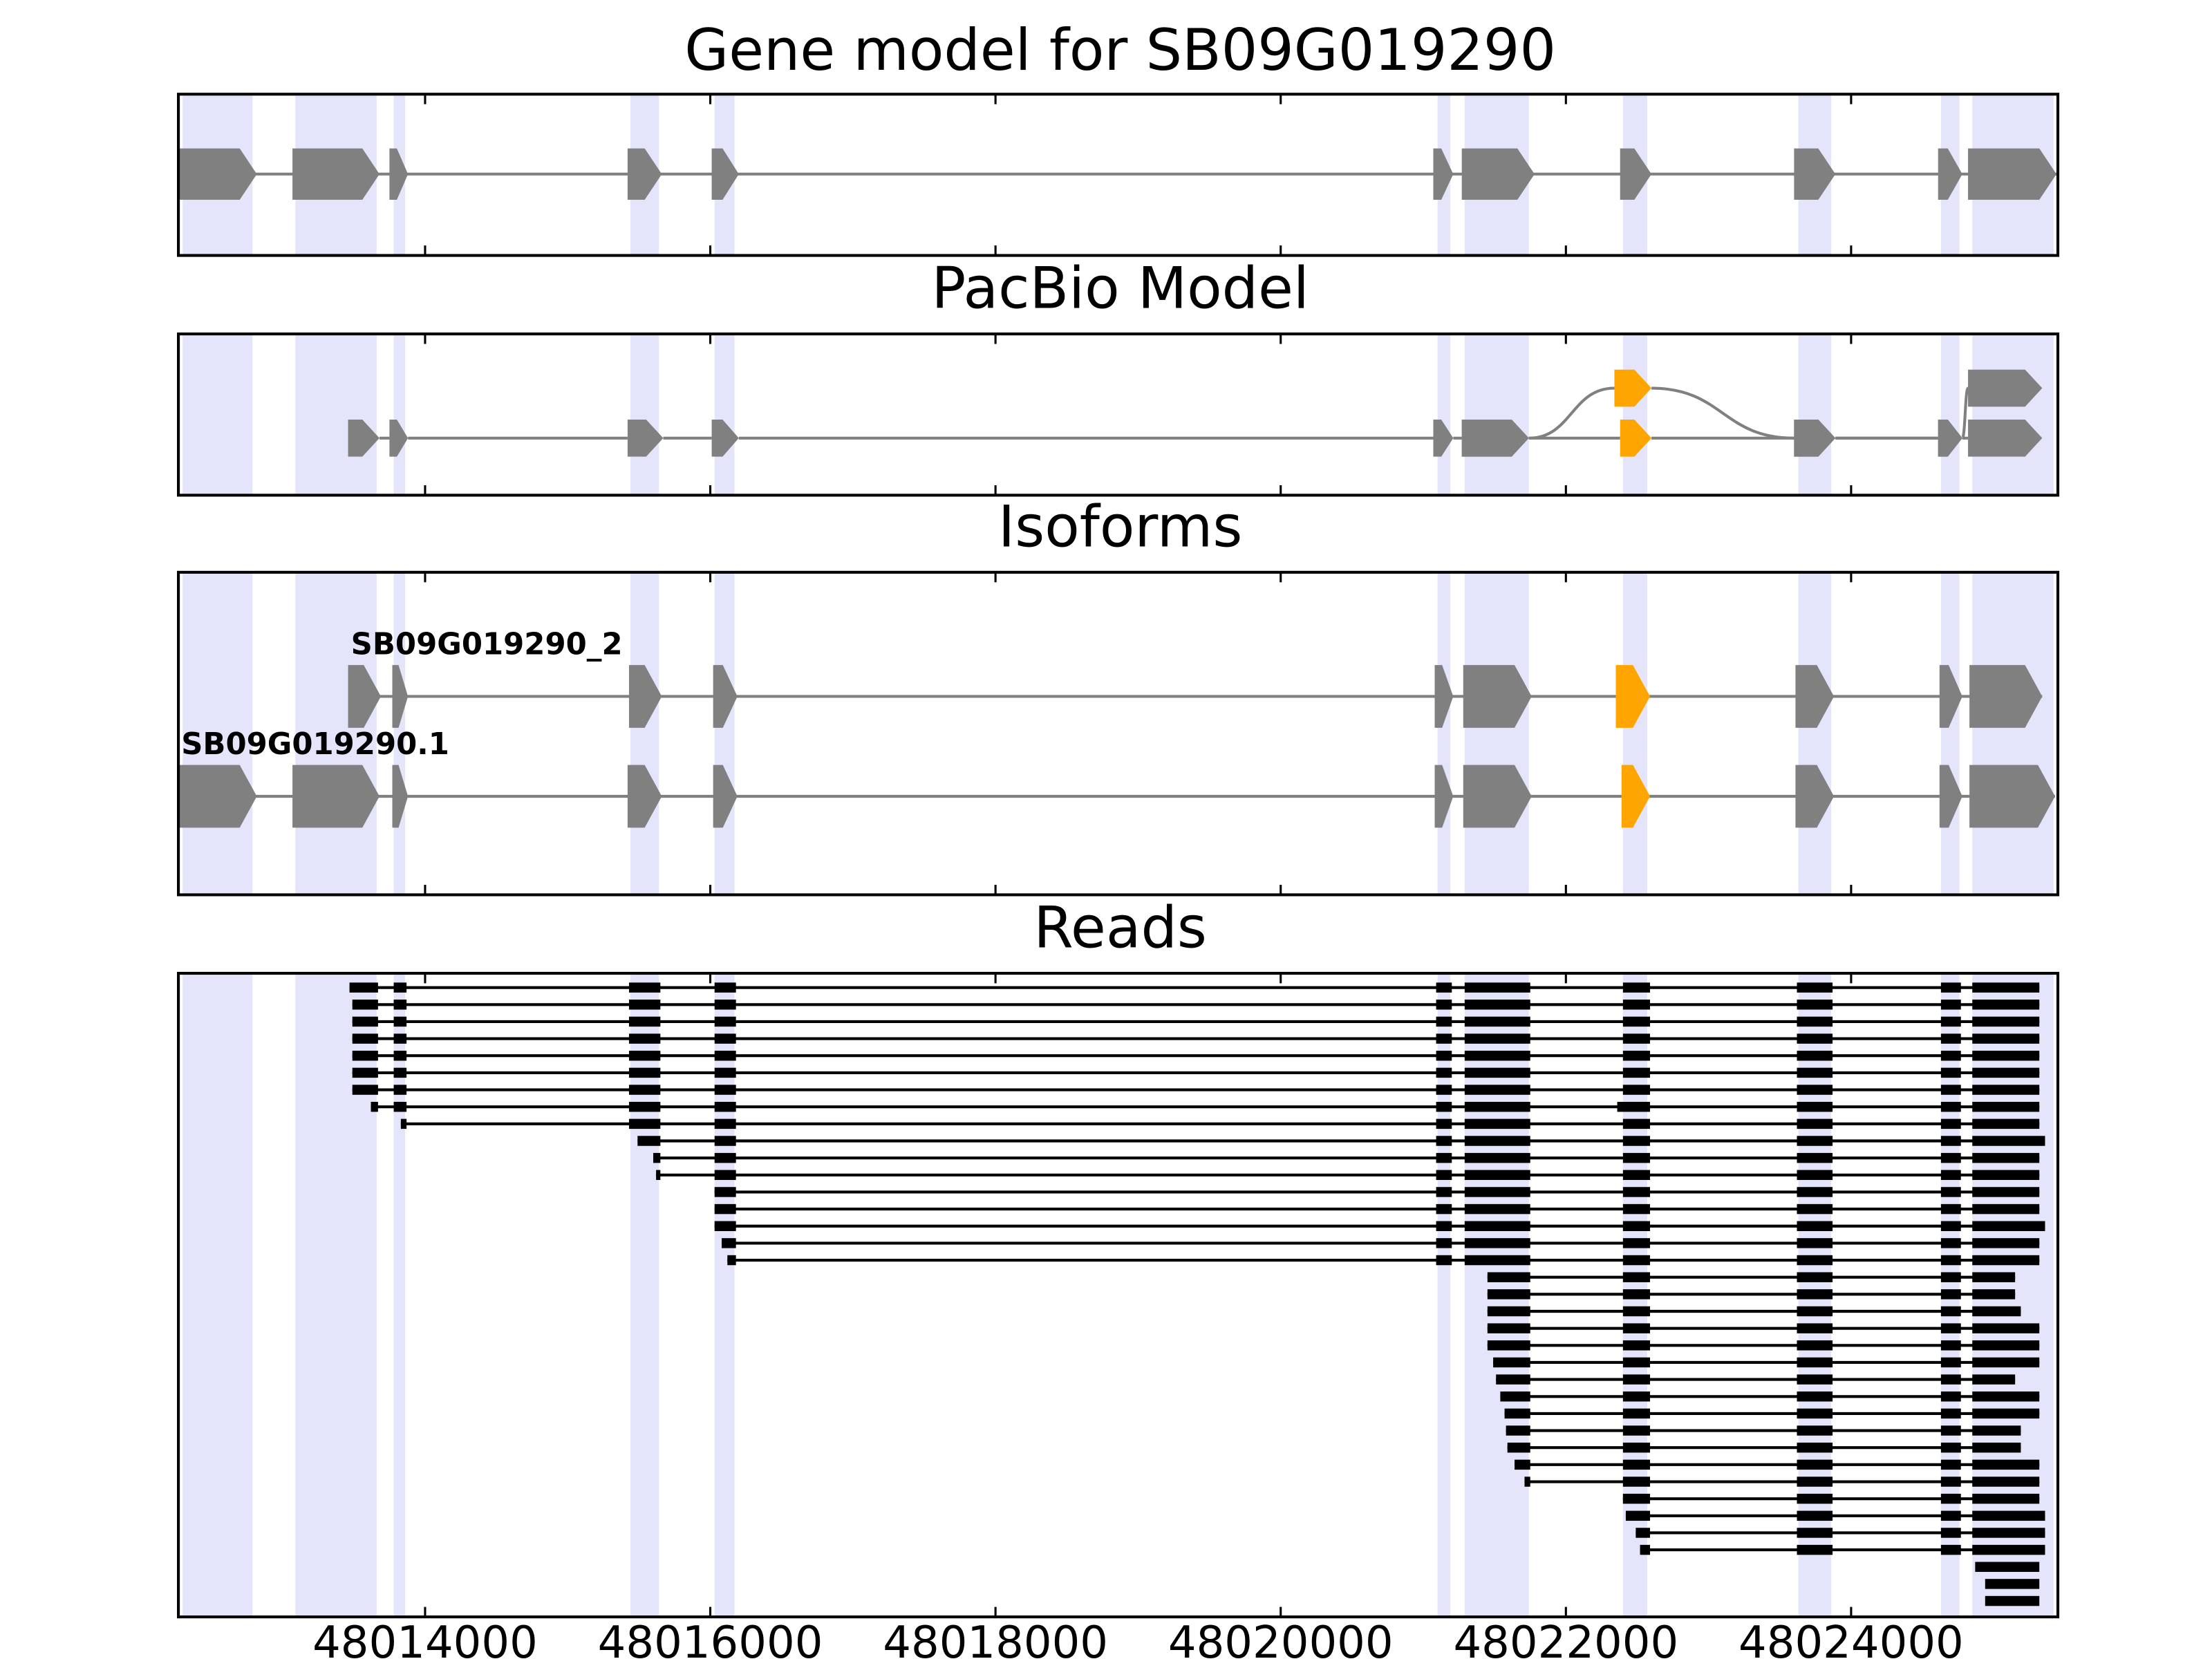  I want to click on isoform-label: SB09G019290.1, so click(315, 744).